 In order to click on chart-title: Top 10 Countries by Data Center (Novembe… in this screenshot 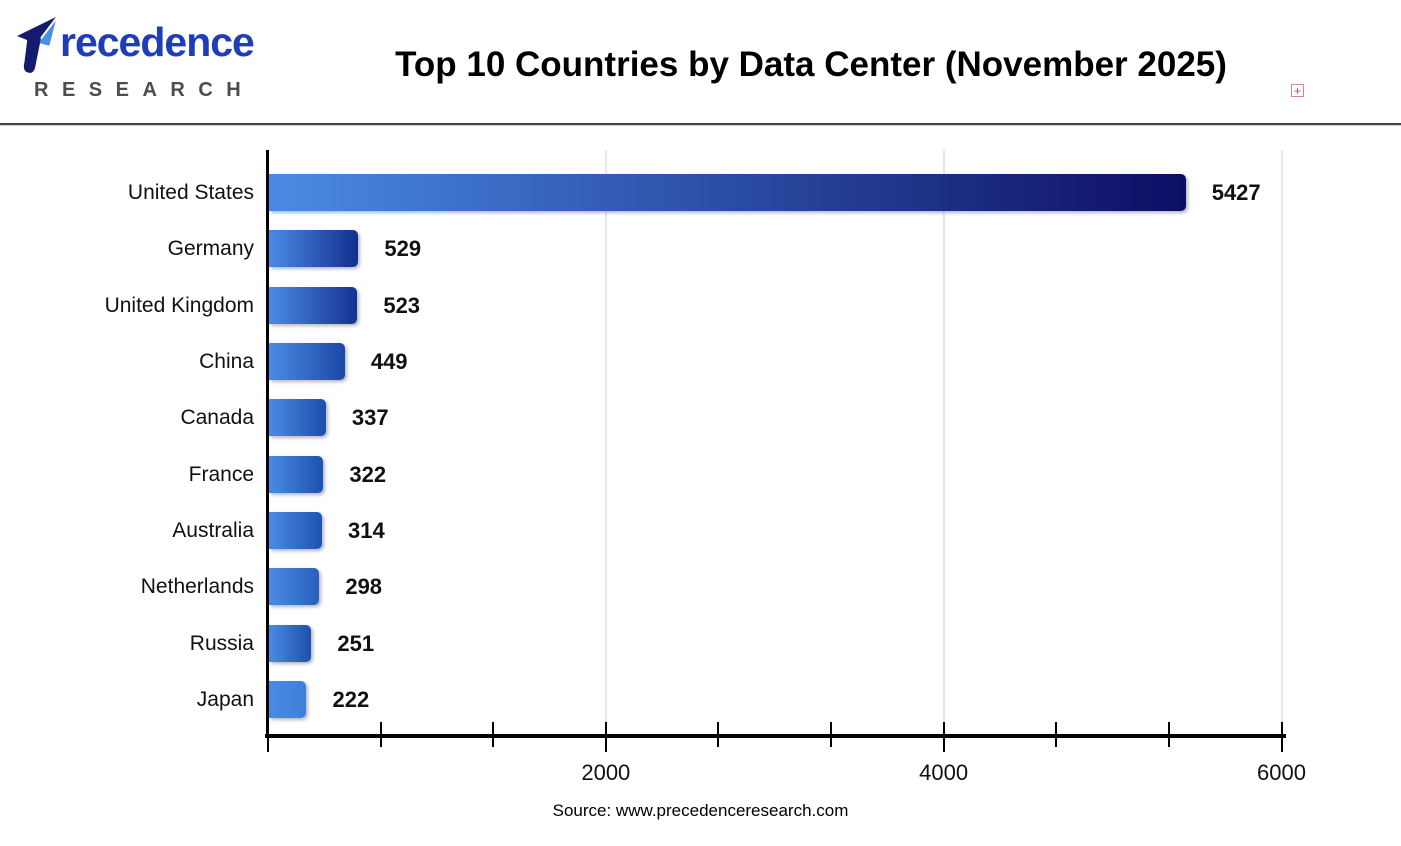, I will do `click(811, 64)`.